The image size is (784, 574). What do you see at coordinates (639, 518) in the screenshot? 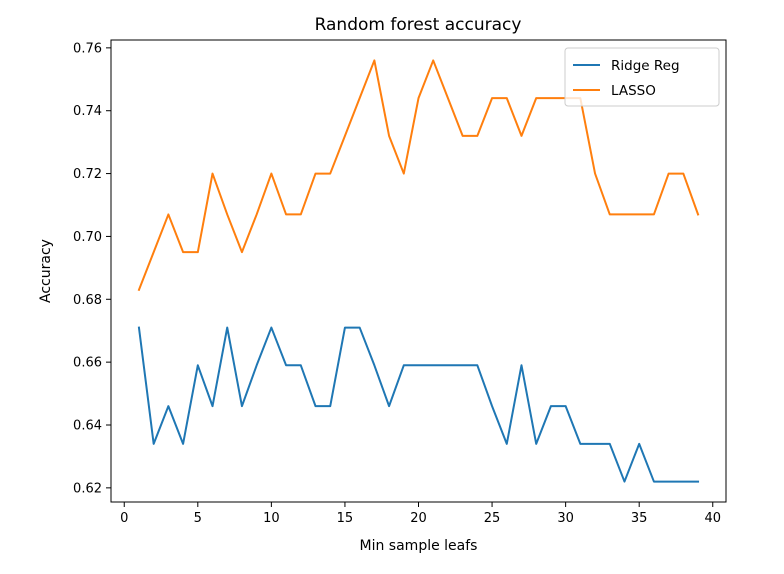
I see `x-tick-label: 35` at bounding box center [639, 518].